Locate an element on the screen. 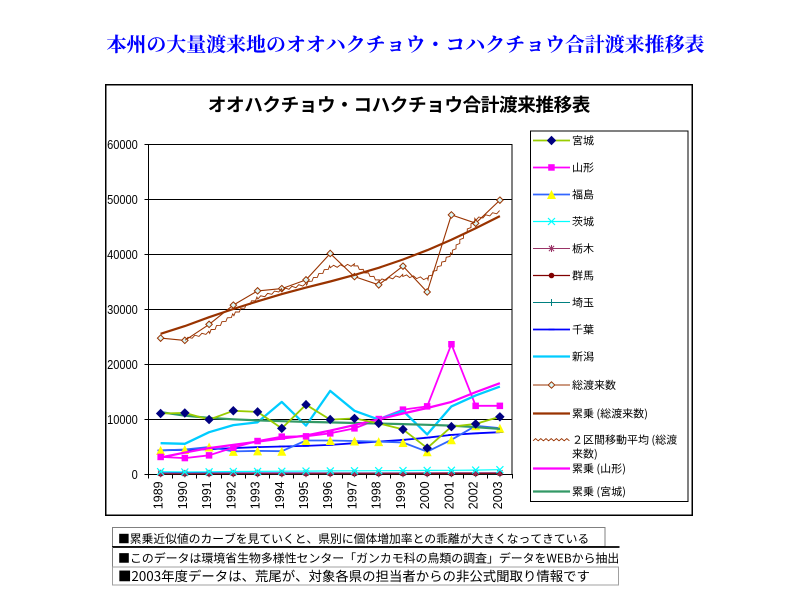  svg-text: 2000 is located at coordinates (425, 495).